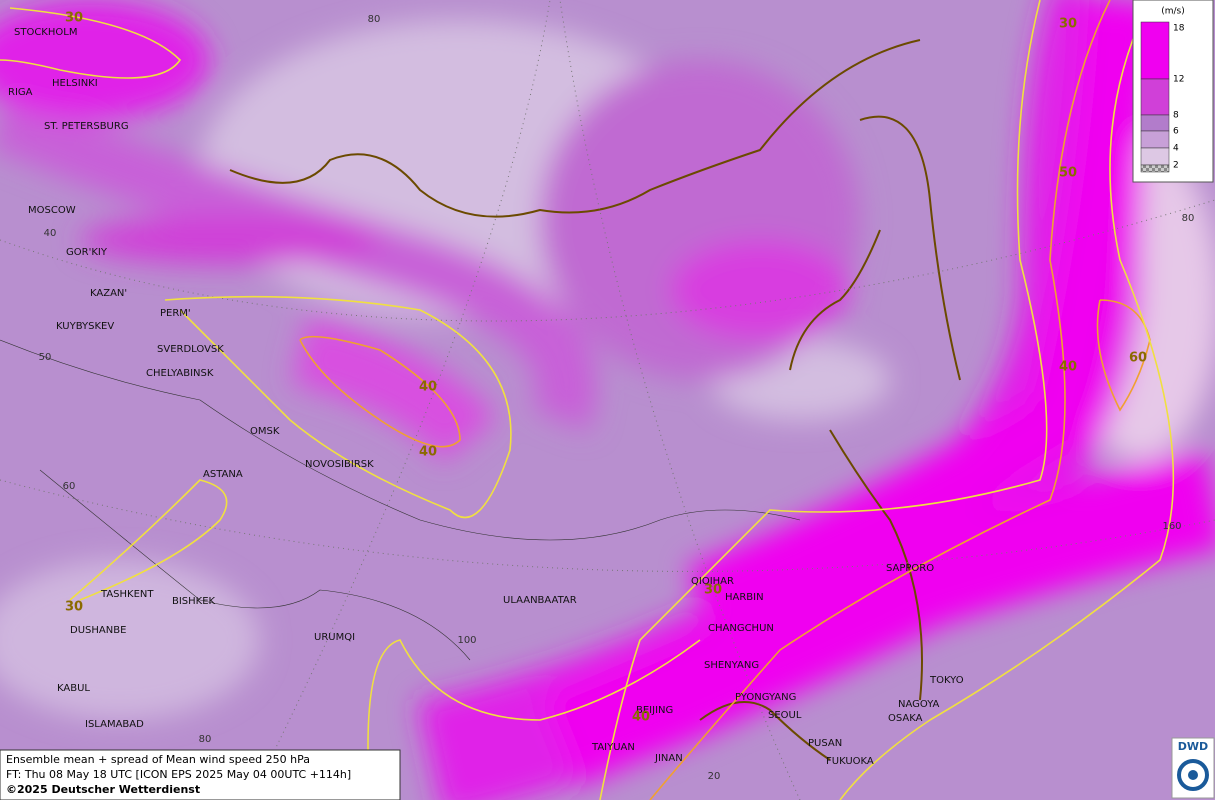 The width and height of the screenshot is (1215, 804). What do you see at coordinates (668, 758) in the screenshot?
I see `city-label: JINAN` at bounding box center [668, 758].